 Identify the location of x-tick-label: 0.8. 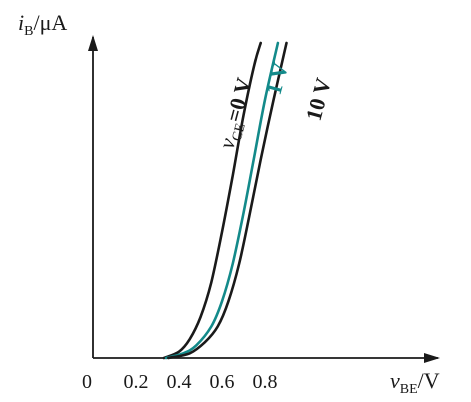
(265, 382).